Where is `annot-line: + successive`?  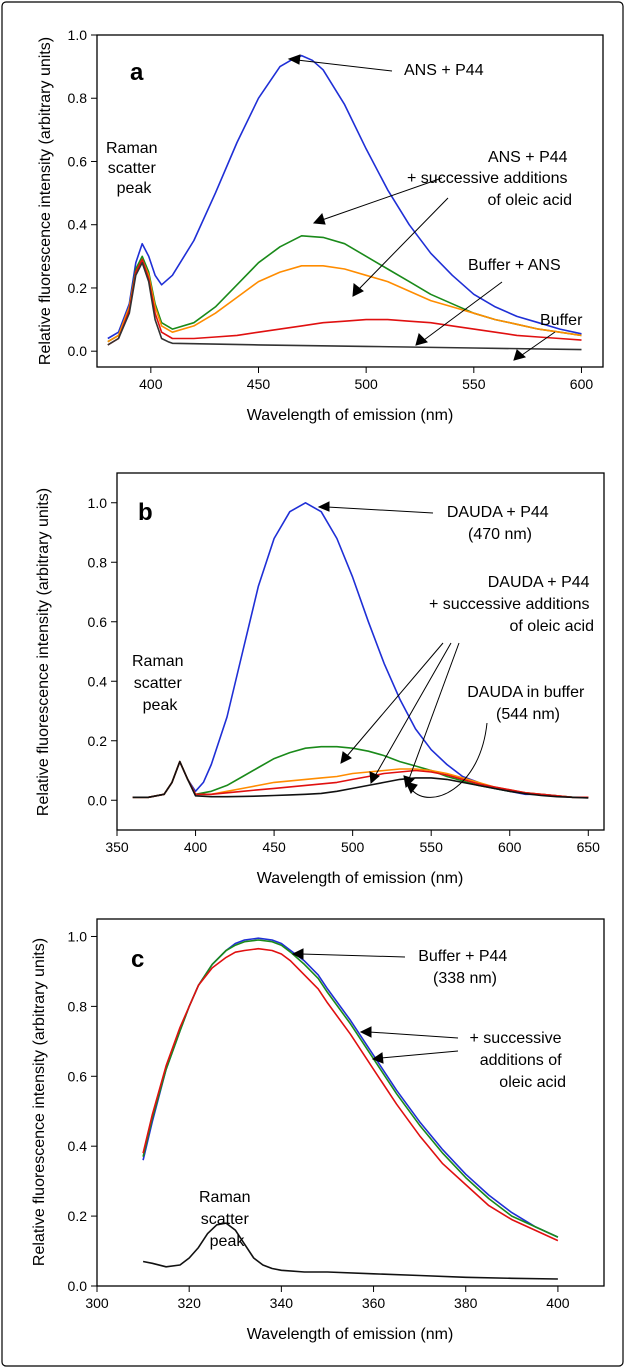 annot-line: + successive is located at coordinates (516, 1038).